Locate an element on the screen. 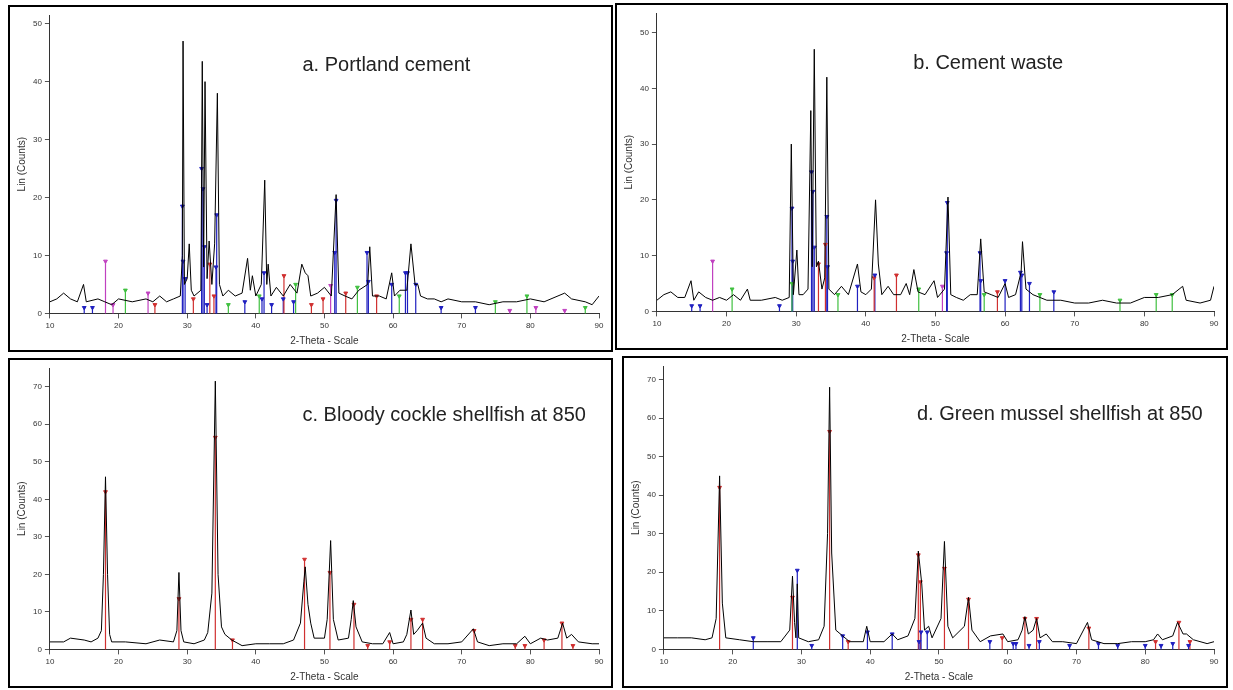 Image resolution: width=1233 pixels, height=690 pixels. text: a. Portland cement is located at coordinates (386, 64).